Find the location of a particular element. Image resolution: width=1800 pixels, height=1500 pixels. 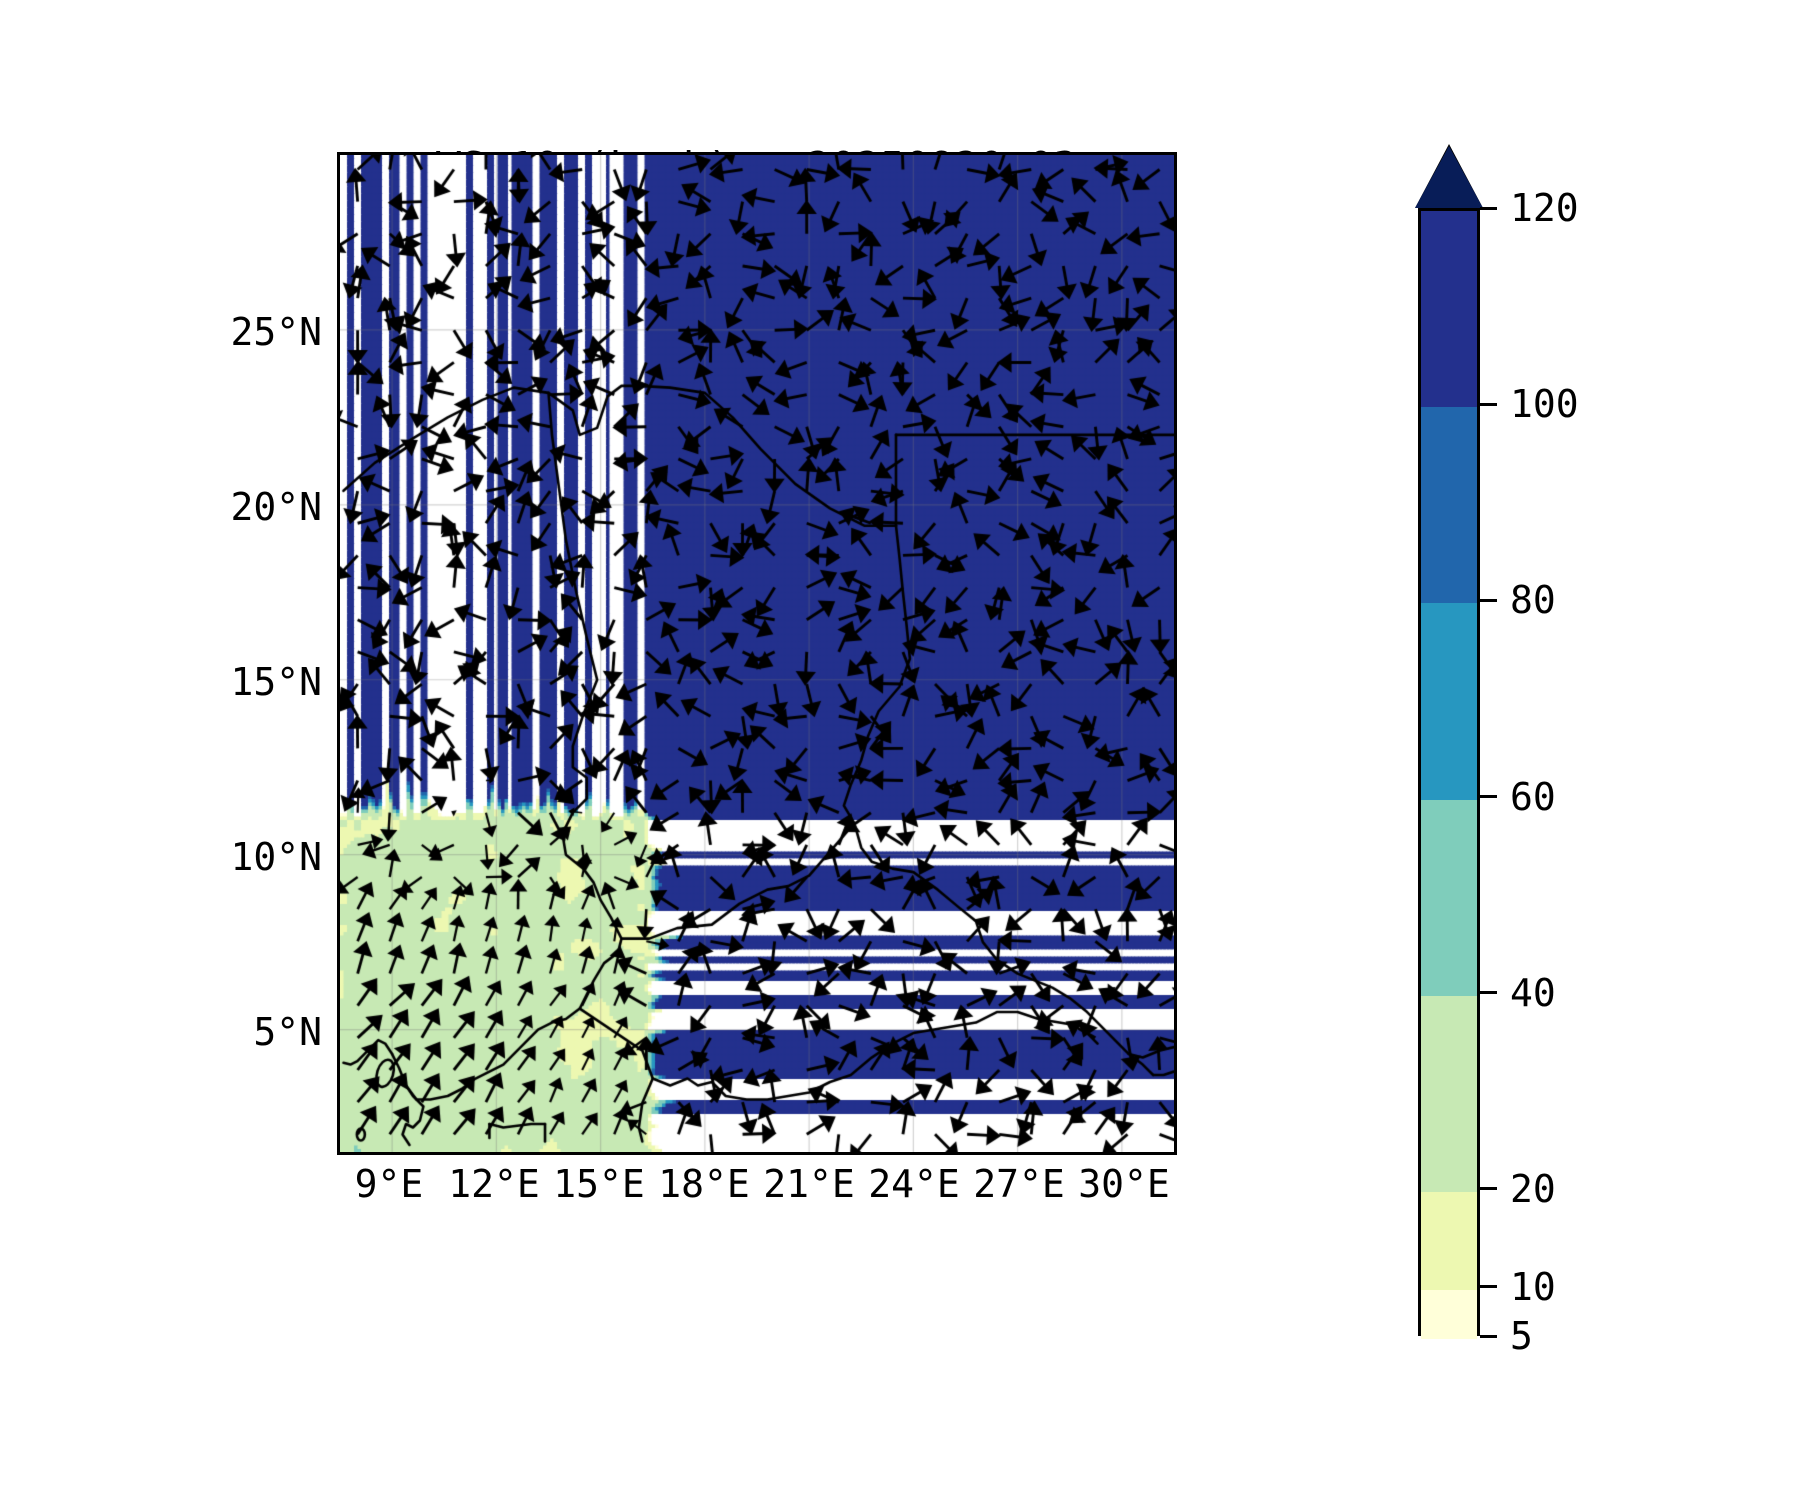

colorbar: 5 10 20 40 60 80 100 120 is located at coordinates (1497, 751).